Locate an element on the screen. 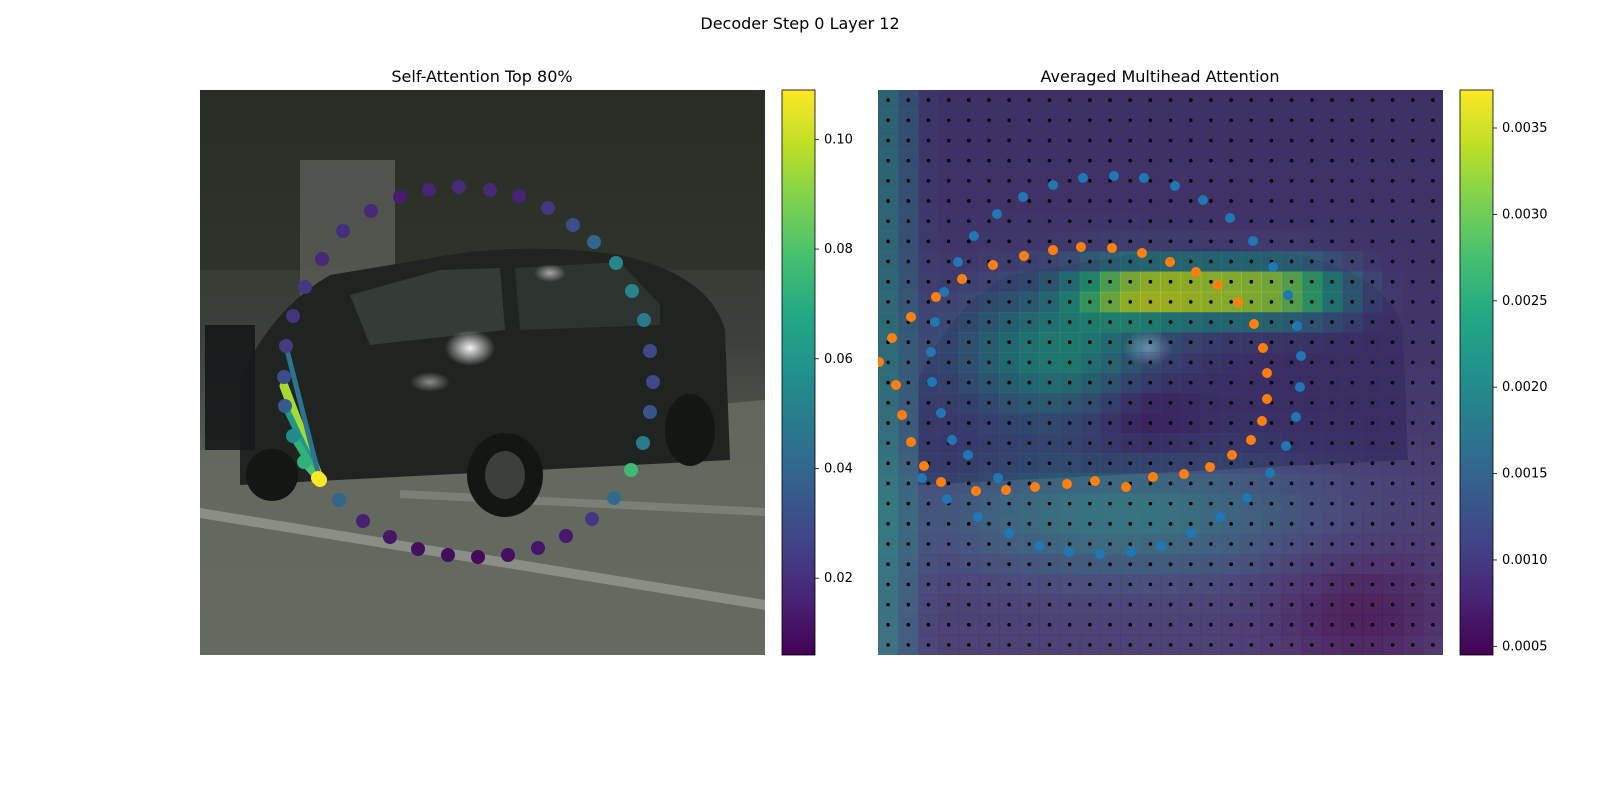  colorbar-tick-label: 0.08 is located at coordinates (838, 249).